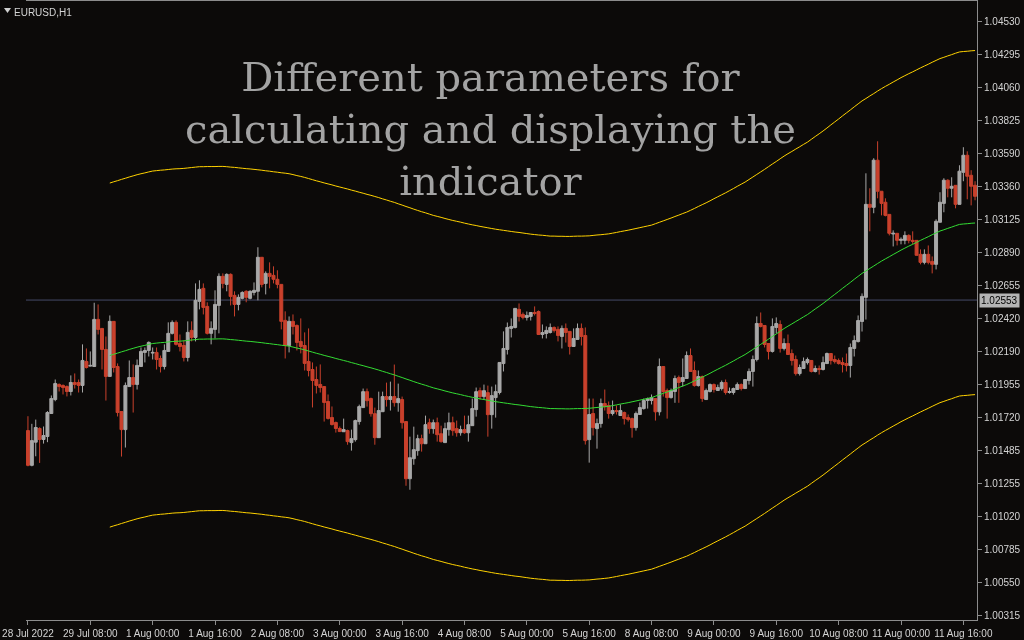 This screenshot has height=640, width=1024. I want to click on x-tick-label: 9 Aug 00:00, so click(714, 633).